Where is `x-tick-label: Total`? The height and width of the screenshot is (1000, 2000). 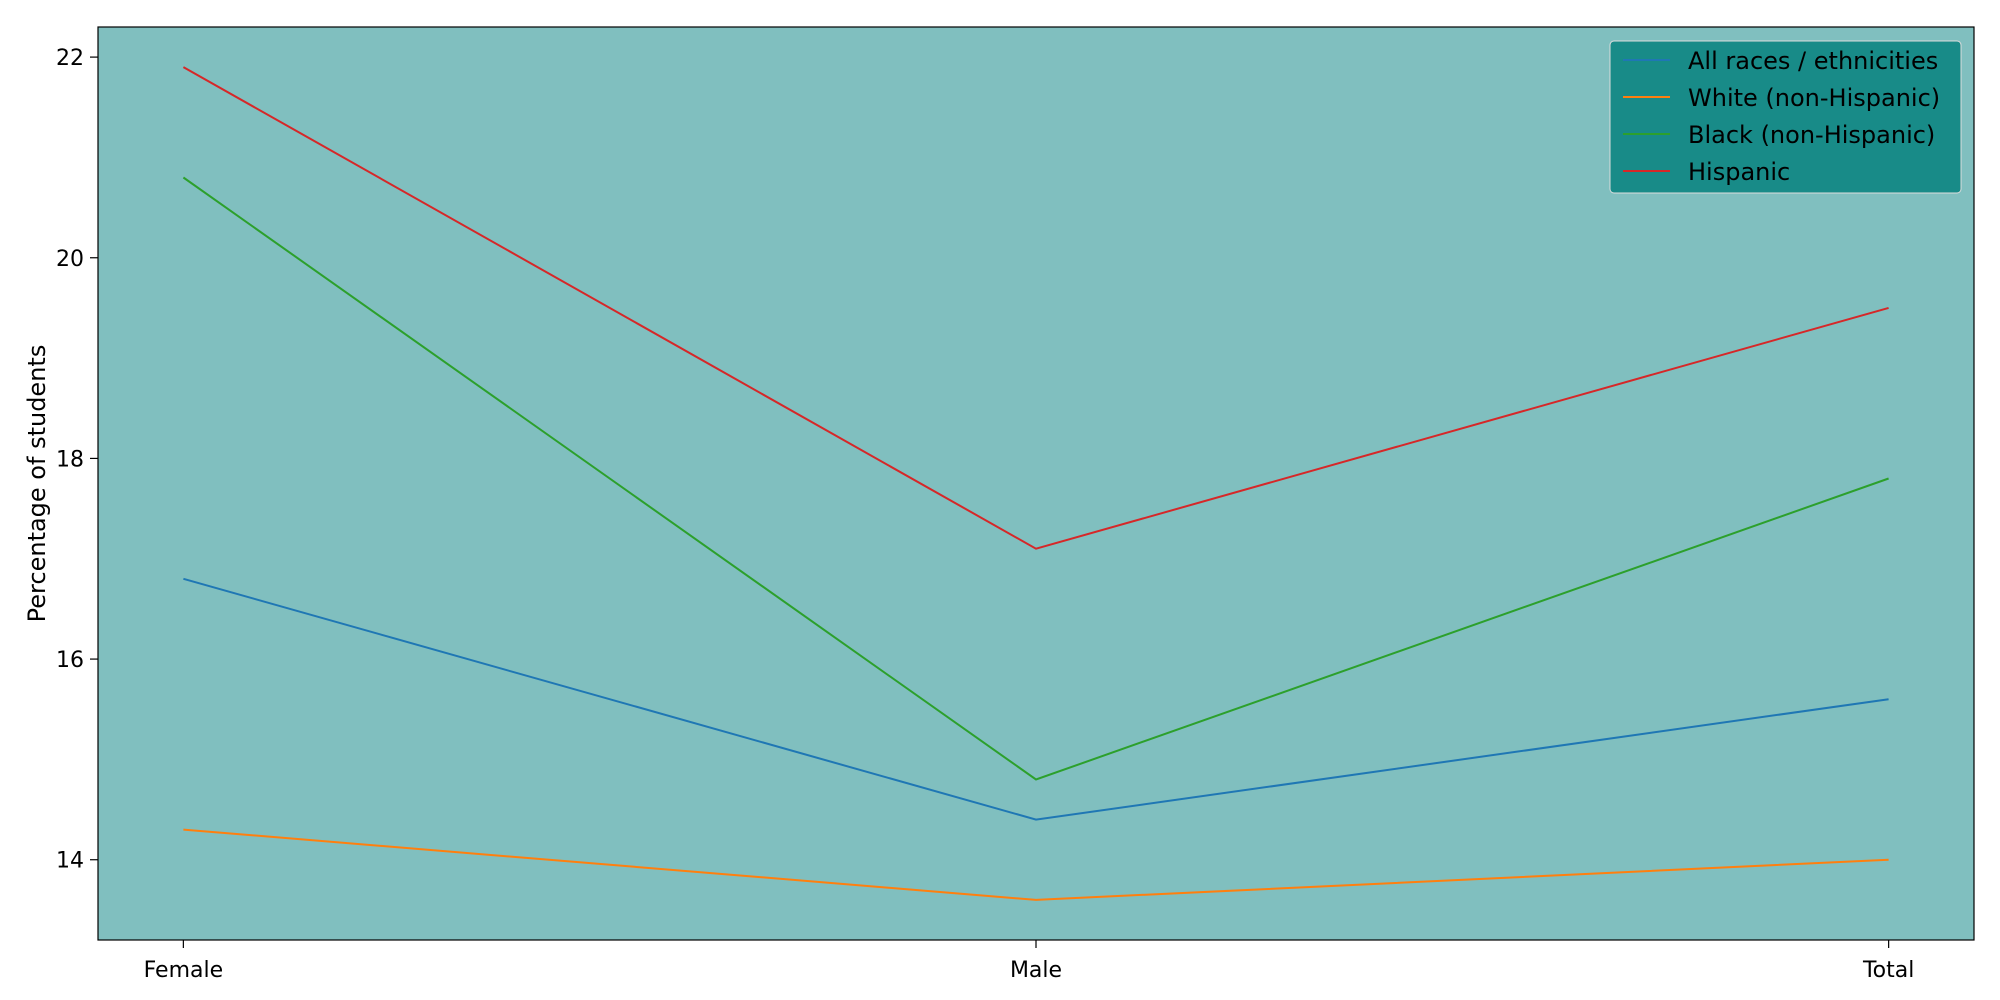 x-tick-label: Total is located at coordinates (1888, 970).